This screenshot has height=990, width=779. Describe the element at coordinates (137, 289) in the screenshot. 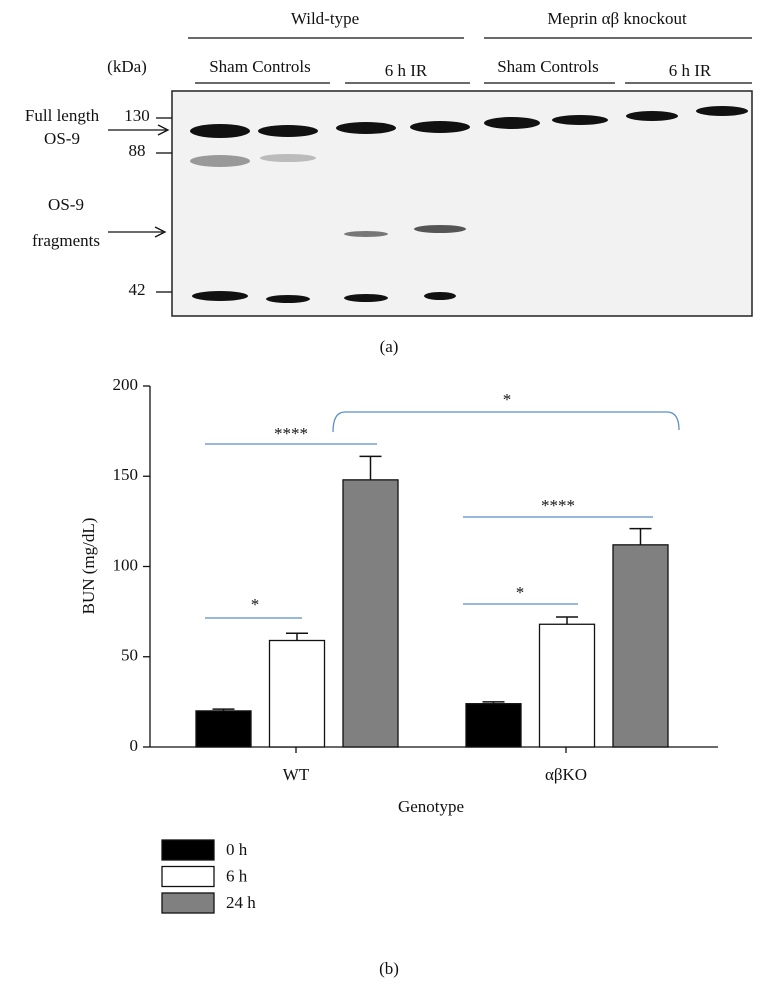

I see `marker-label: 42` at that location.